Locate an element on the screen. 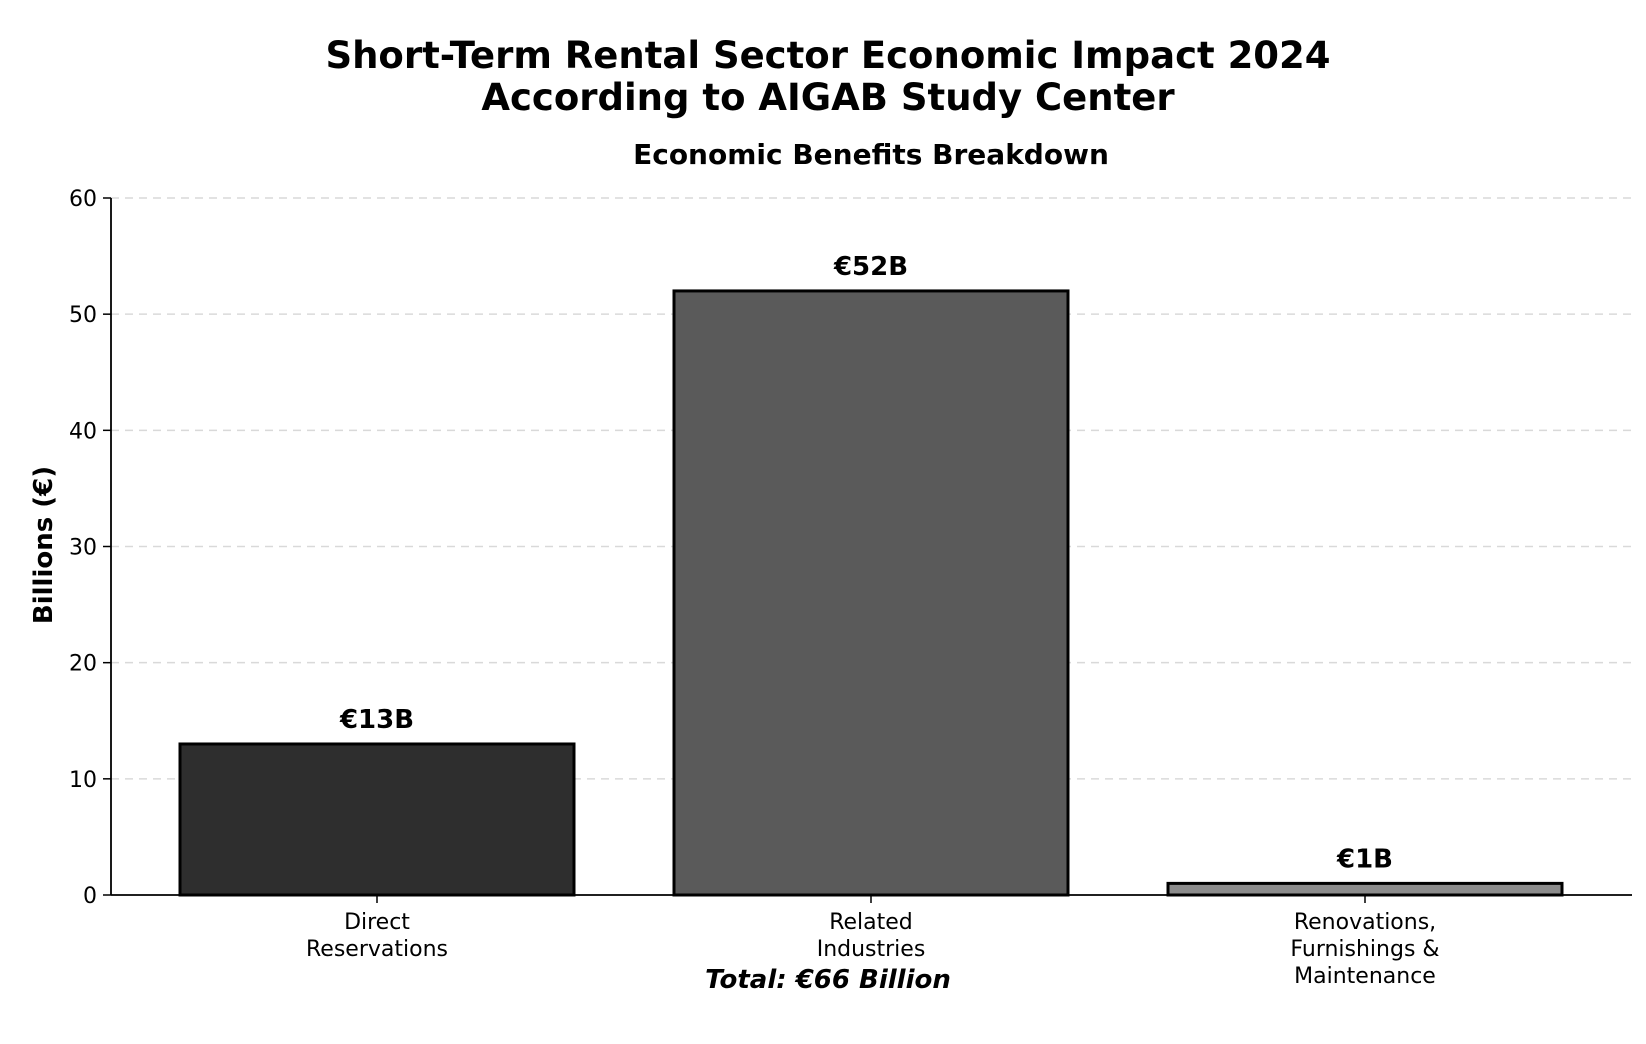 This screenshot has width=1646, height=1044. x-tick-label-0-0: Direct is located at coordinates (377, 922).